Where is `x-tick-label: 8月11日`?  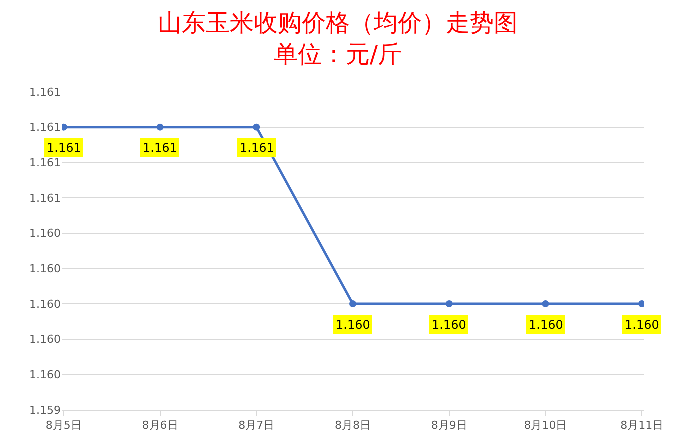
x-tick-label: 8月11日 is located at coordinates (642, 425).